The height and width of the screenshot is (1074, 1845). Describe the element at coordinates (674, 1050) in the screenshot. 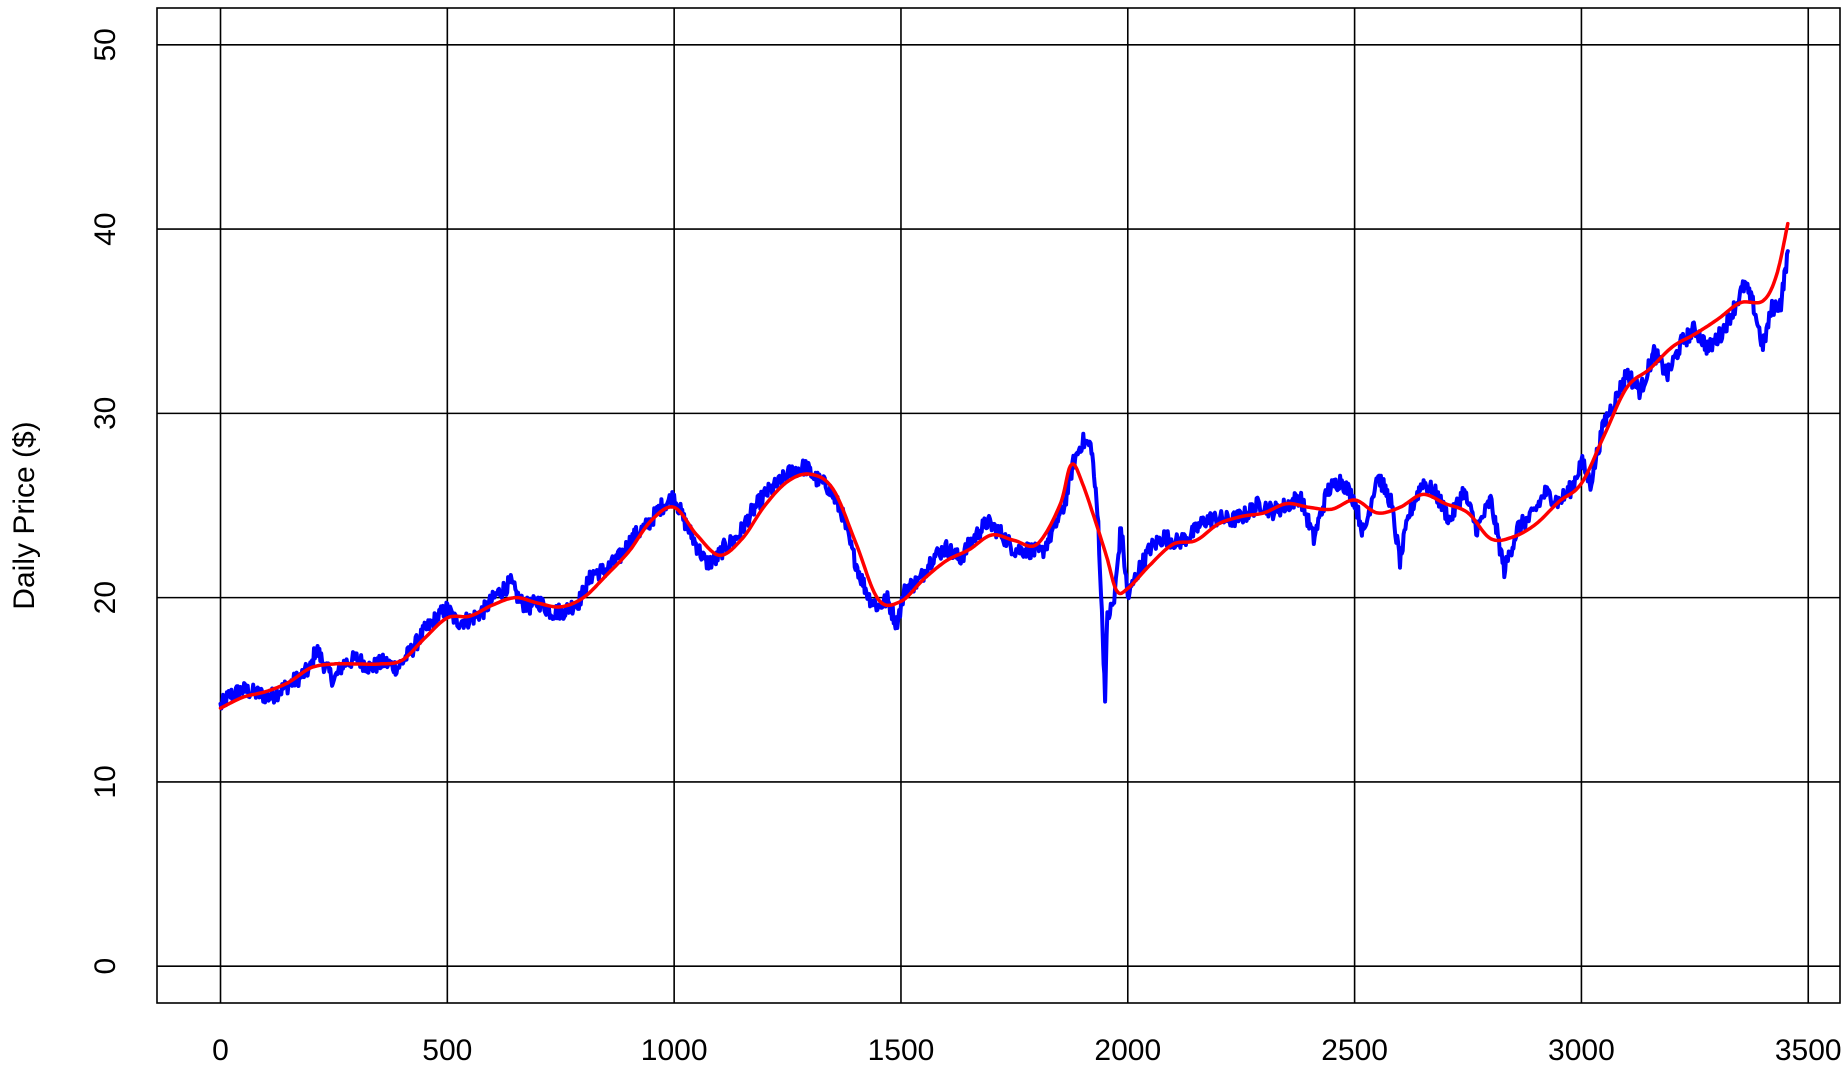

I see `x-tick-label-1000: 1000` at that location.